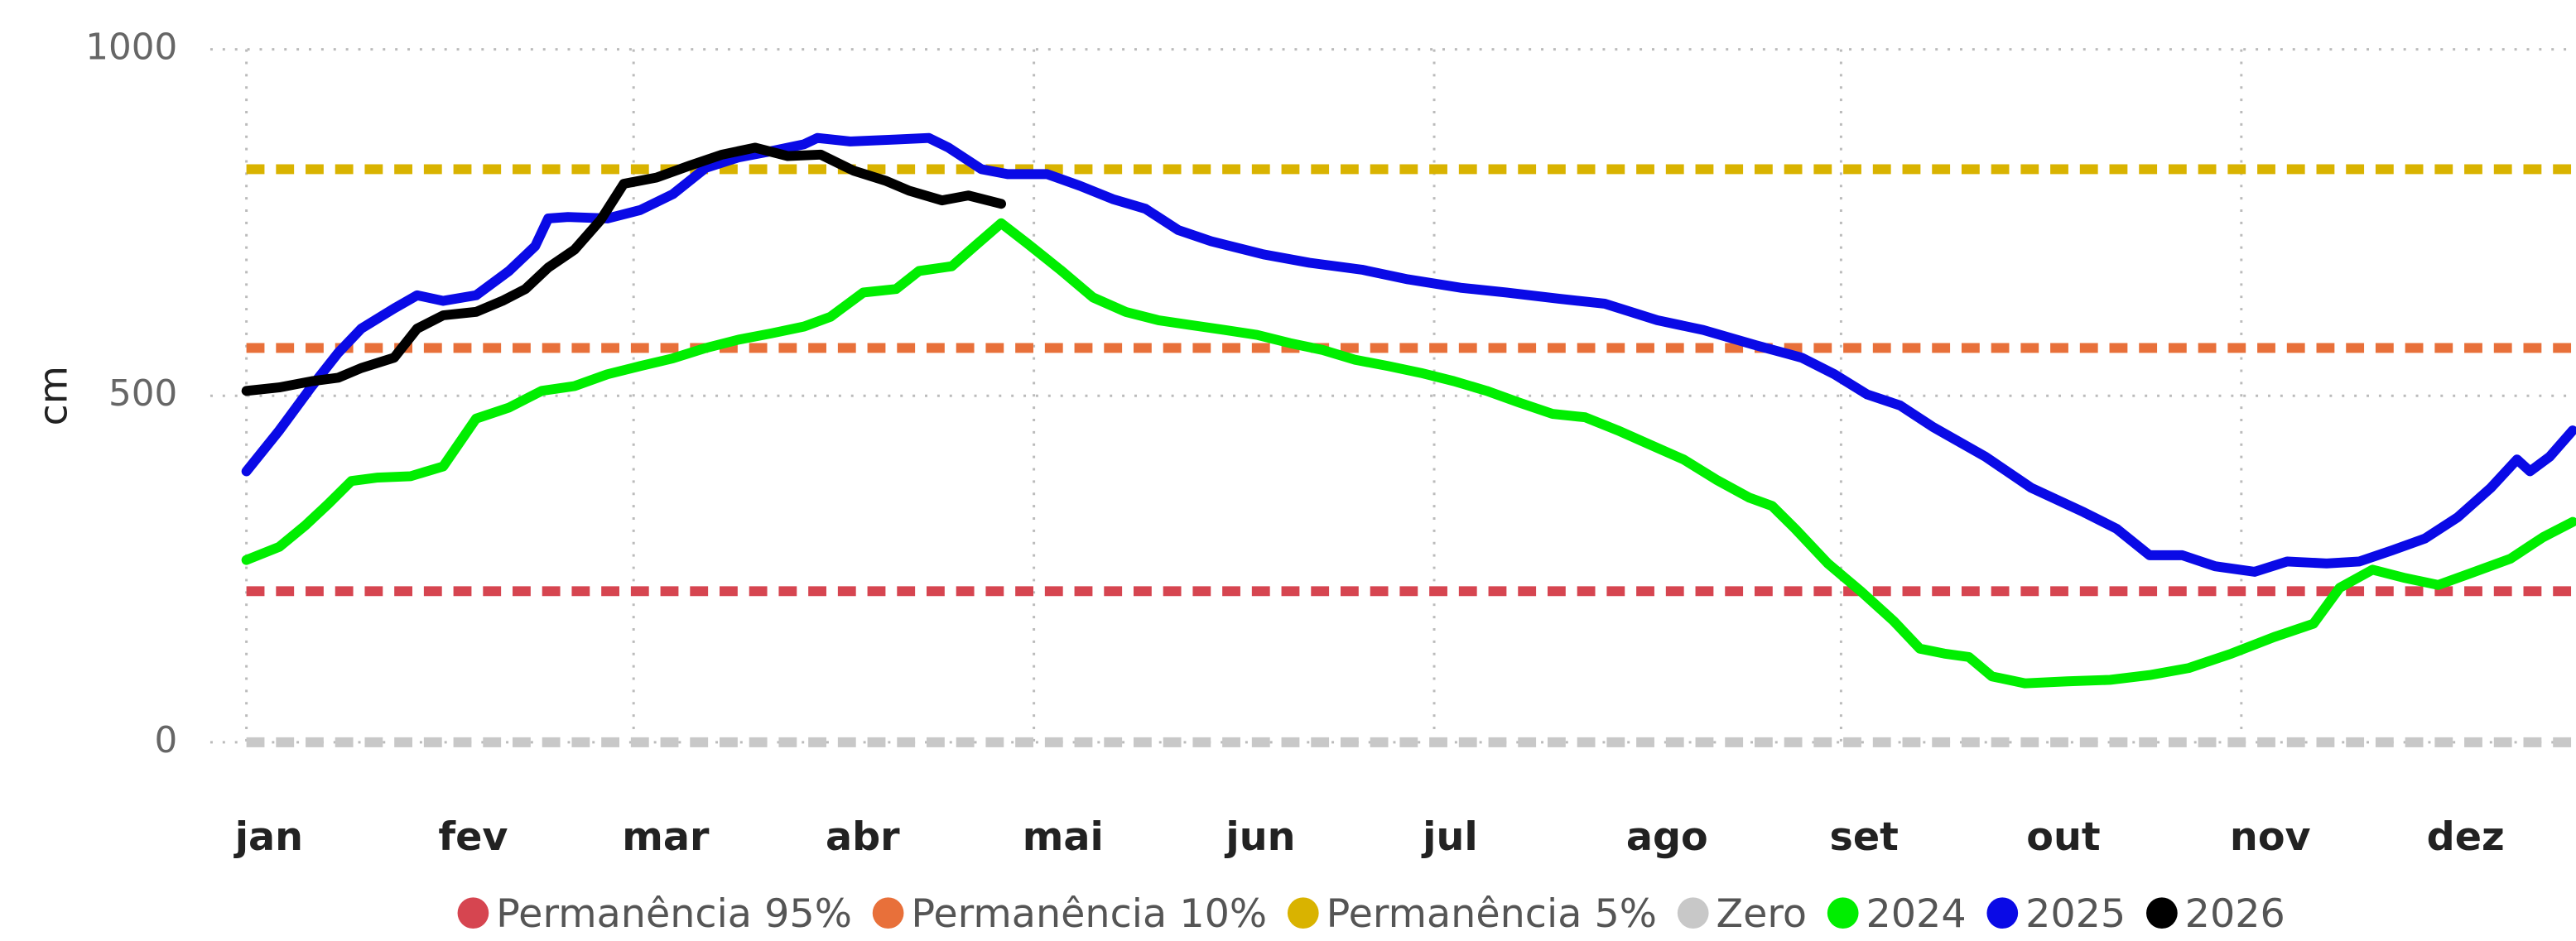  I want to click on legend-label: Zero, so click(1762, 914).